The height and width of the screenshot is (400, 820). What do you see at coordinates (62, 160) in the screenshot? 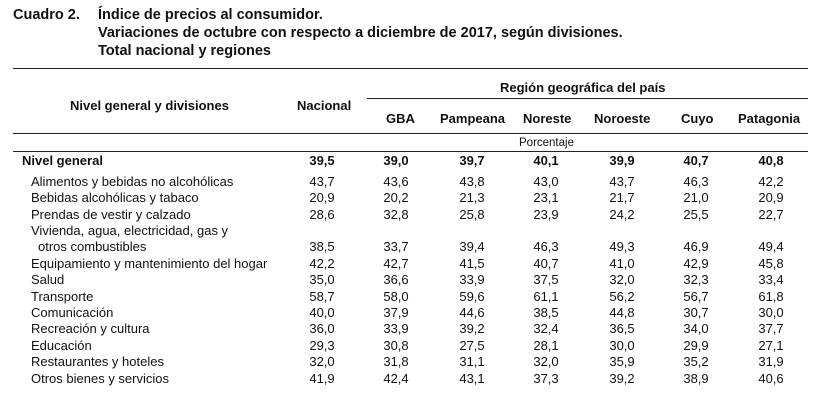
I see `row-label: Nivel general` at bounding box center [62, 160].